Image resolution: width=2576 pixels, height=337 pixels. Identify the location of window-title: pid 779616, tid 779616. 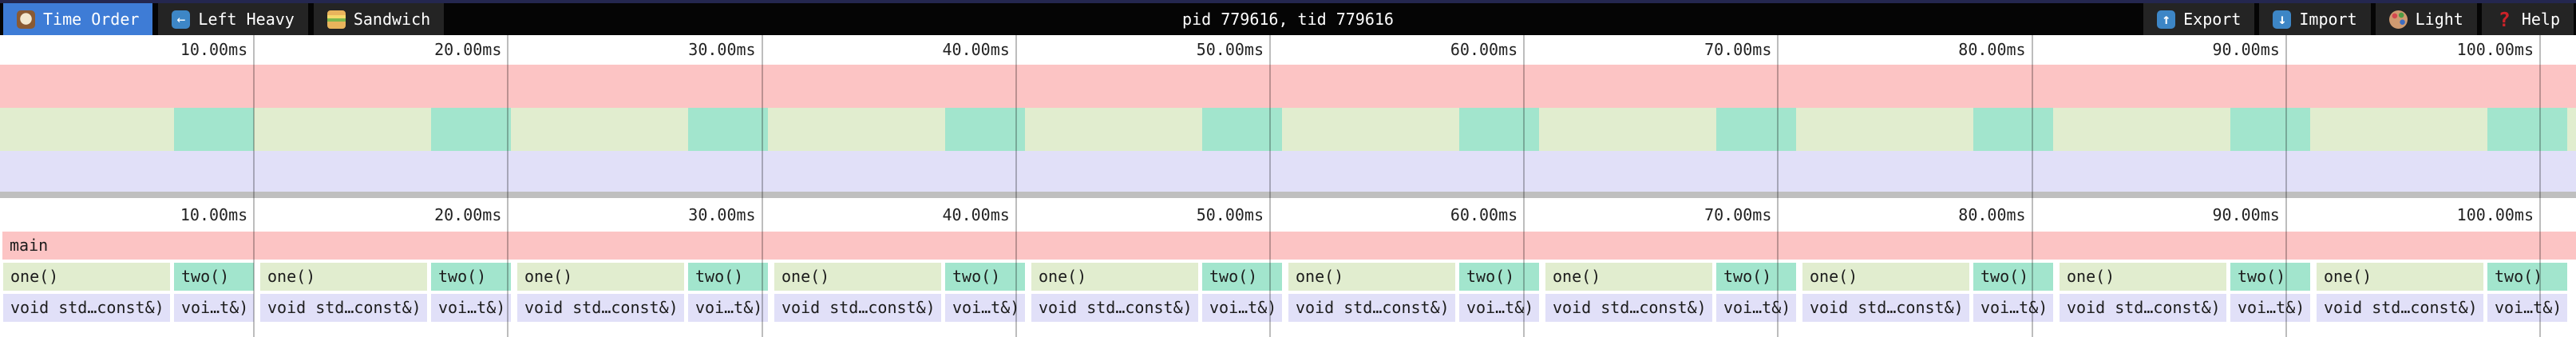
(1288, 19).